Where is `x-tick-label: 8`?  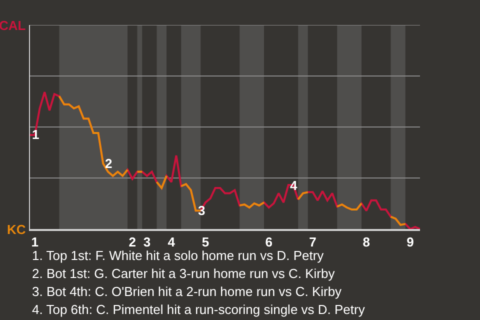
x-tick-label: 8 is located at coordinates (366, 242).